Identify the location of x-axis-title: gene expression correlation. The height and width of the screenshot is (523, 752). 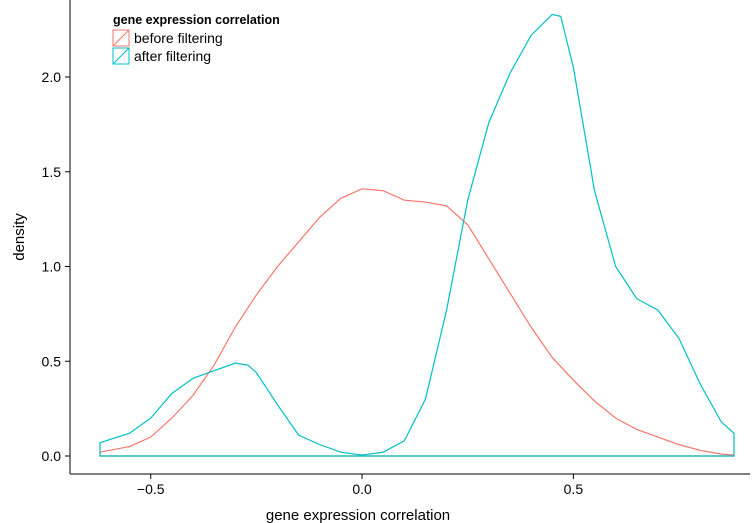
(358, 515).